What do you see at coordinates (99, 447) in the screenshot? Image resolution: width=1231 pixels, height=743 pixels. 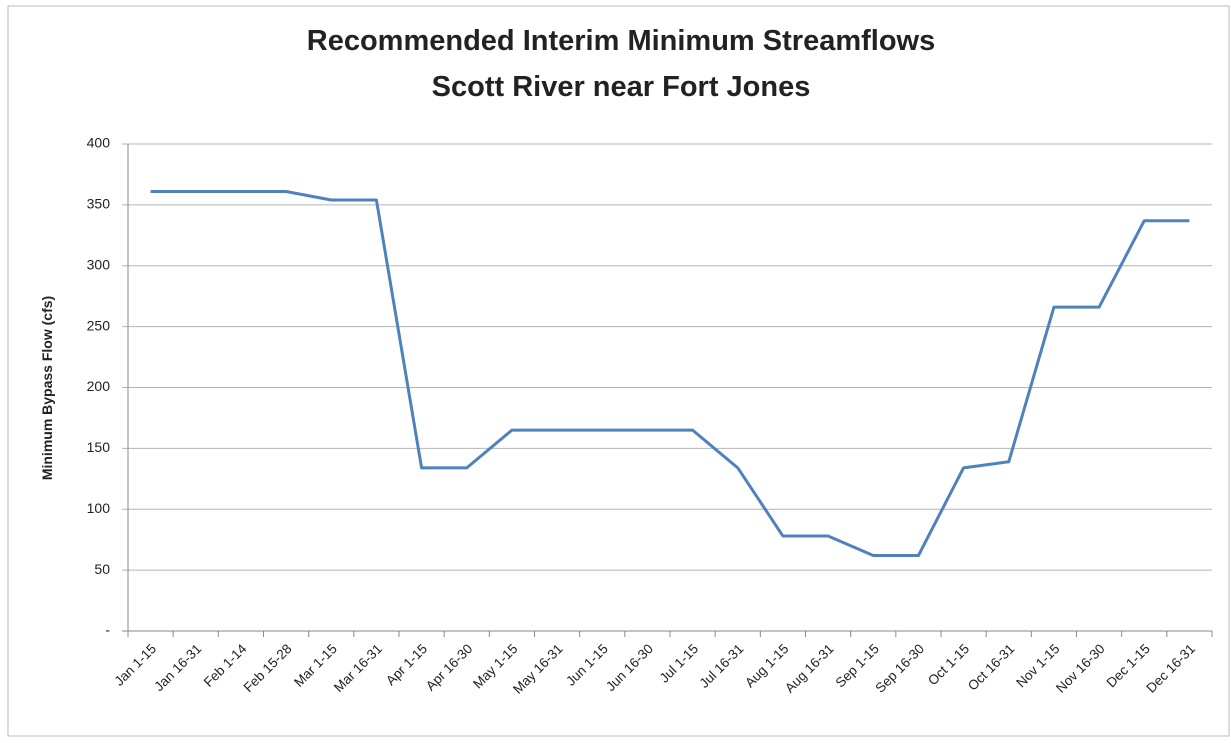 I see `y-tick-label: 150` at bounding box center [99, 447].